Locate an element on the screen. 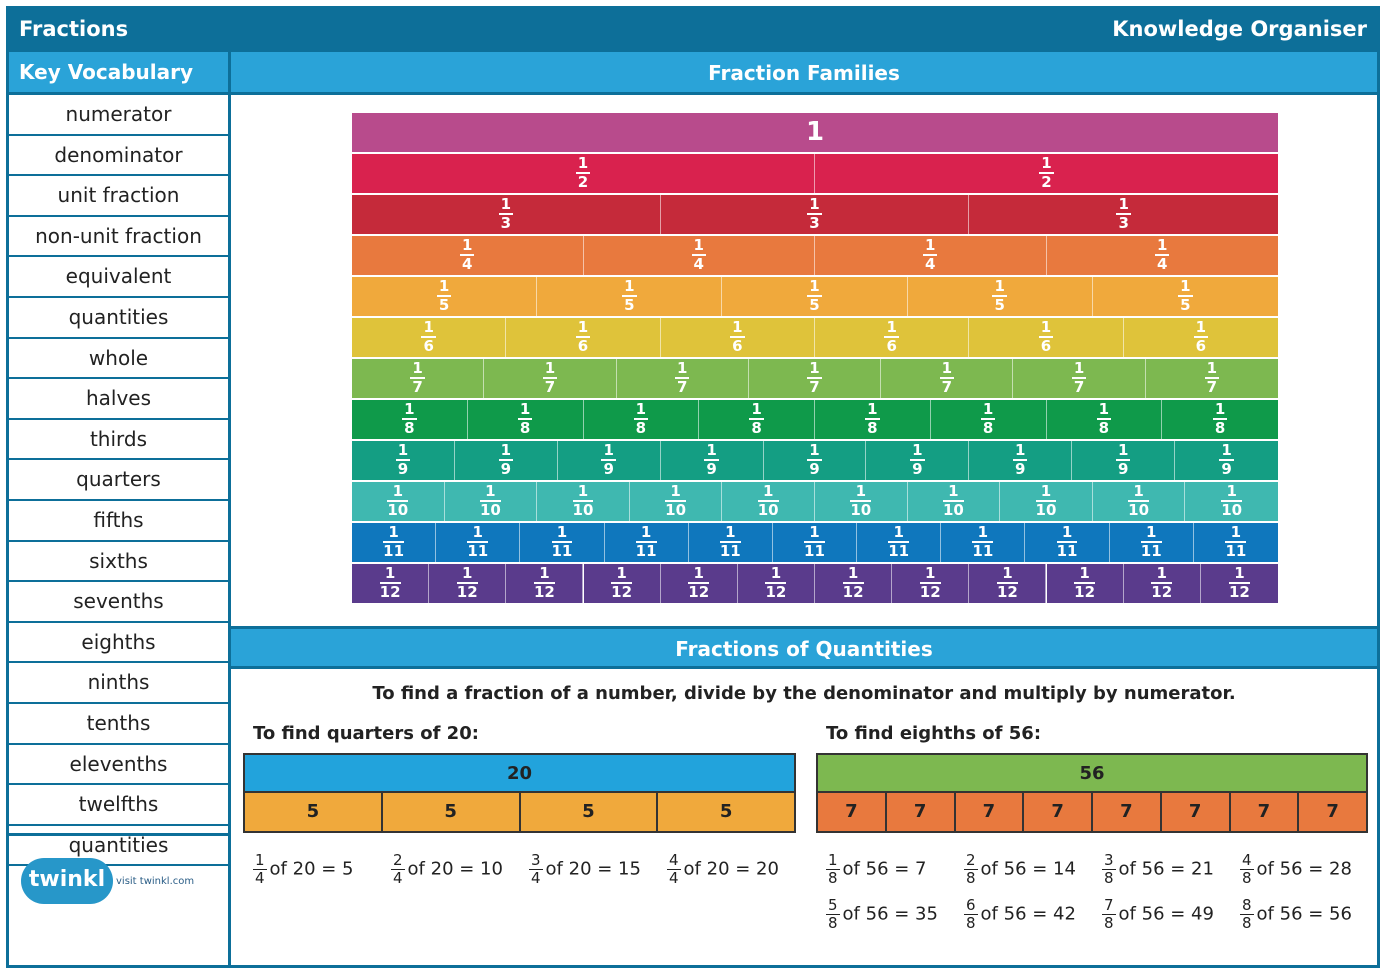 This screenshot has width=1390, height=976. vocab-item: non-unit fraction is located at coordinates (118, 237).